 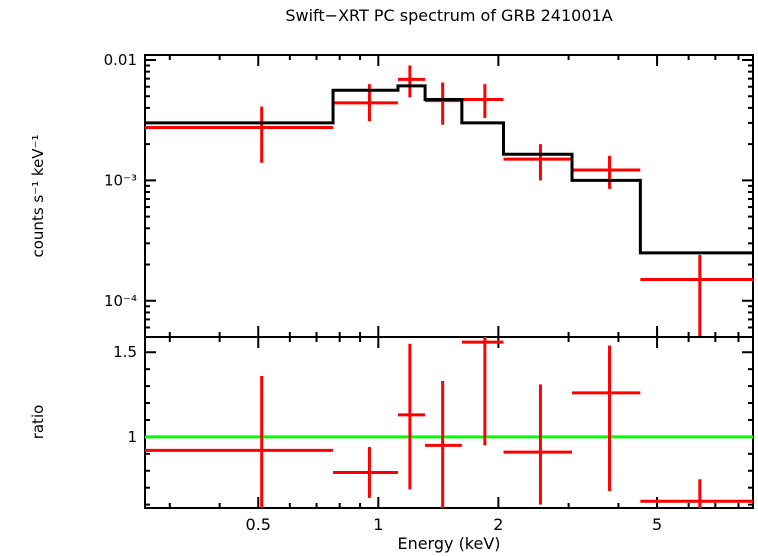 I want to click on svg-text: 5, so click(x=657, y=524).